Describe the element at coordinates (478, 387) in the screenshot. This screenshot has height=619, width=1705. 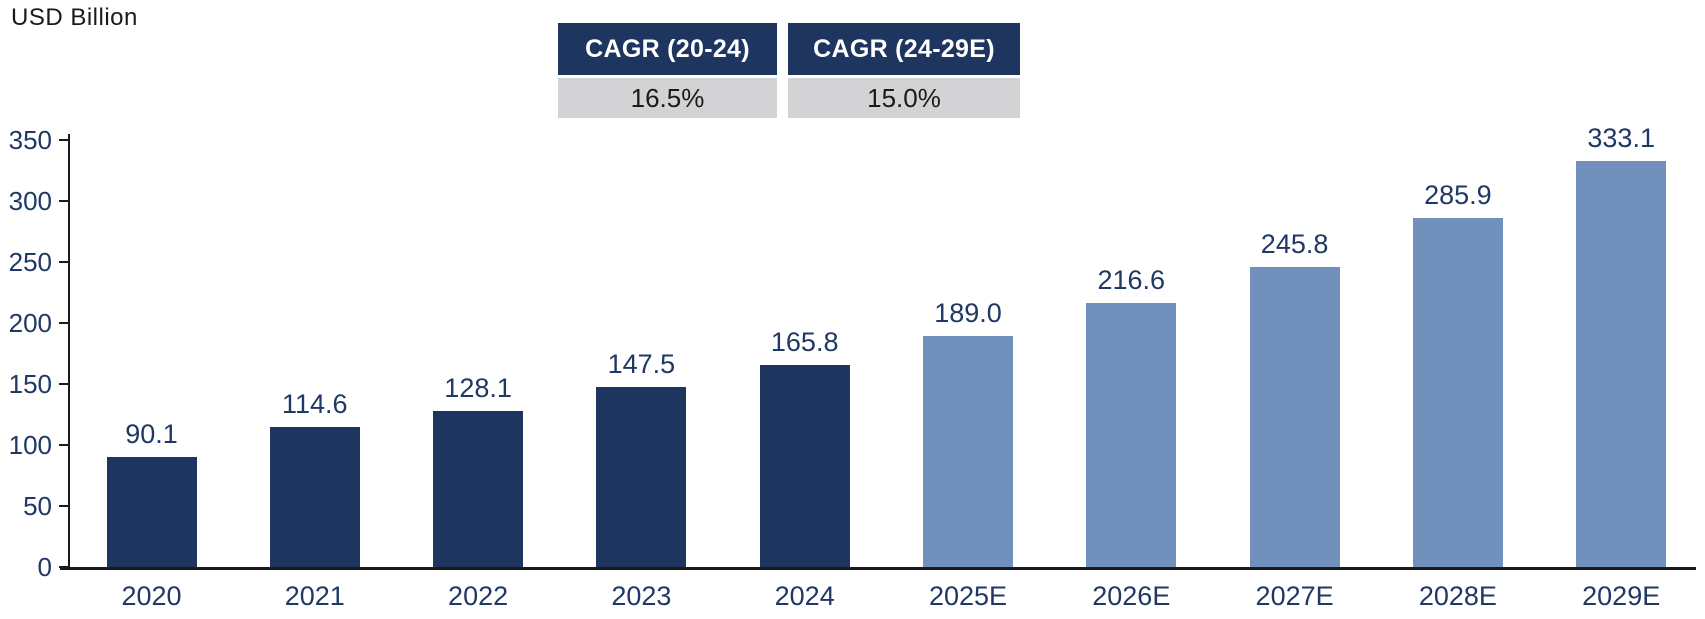
I see `bar-value-label: 128.1` at that location.